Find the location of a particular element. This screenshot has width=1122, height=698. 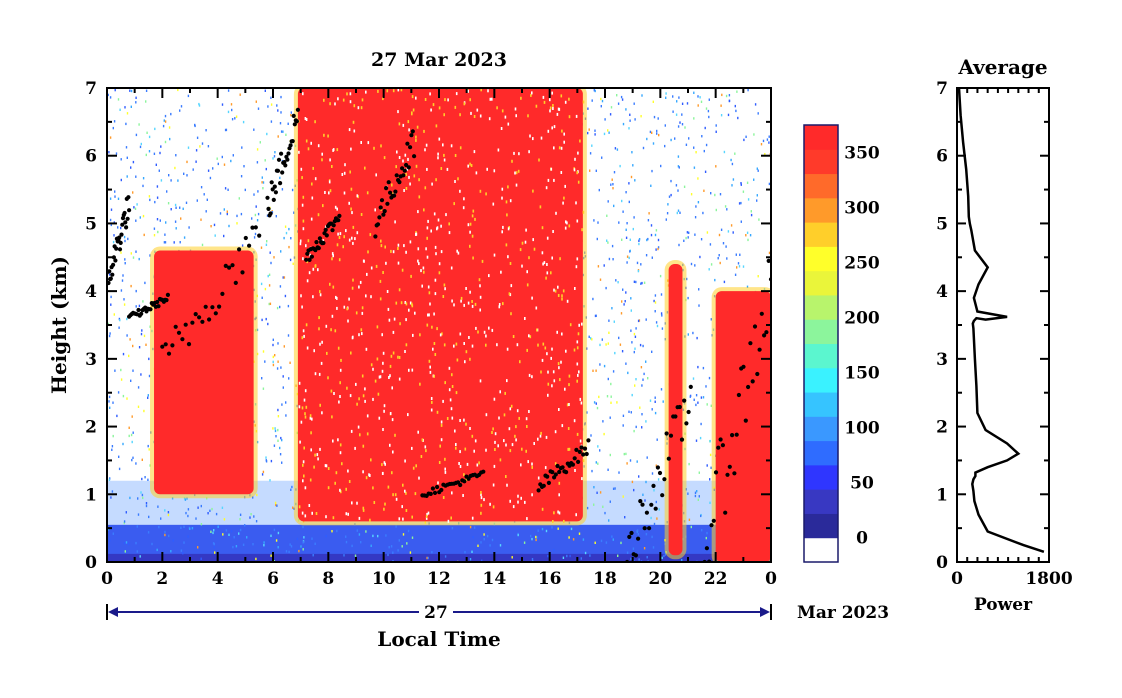

y-tick-label: 7 is located at coordinates (91, 89).